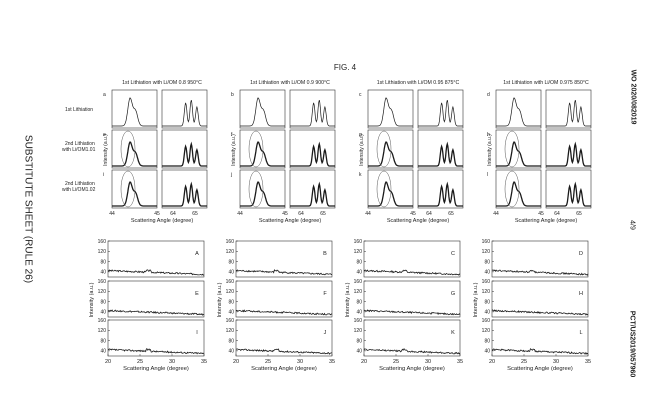 This screenshot has height=419, width=659. I want to click on x-tick-label: 44, so click(240, 214).